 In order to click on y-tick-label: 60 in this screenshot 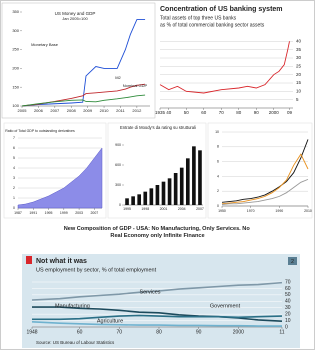, I will do `click(288, 289)`.